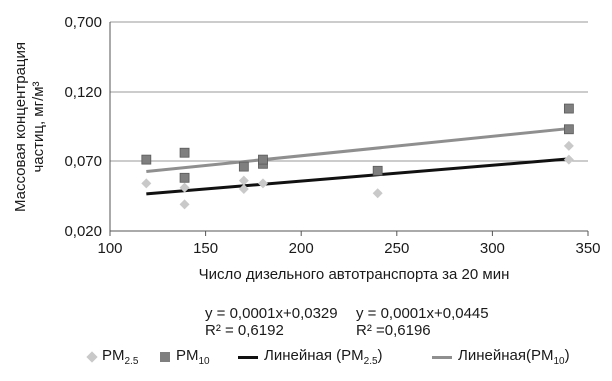 The height and width of the screenshot is (381, 612). I want to click on y-axis-title-line1: Массовая концентрация, so click(20, 127).